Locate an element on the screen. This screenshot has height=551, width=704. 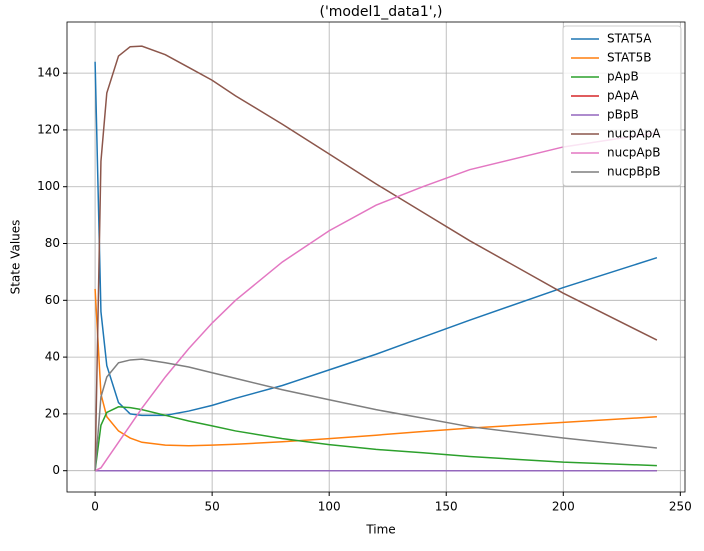
legend-label: pApA is located at coordinates (623, 96).